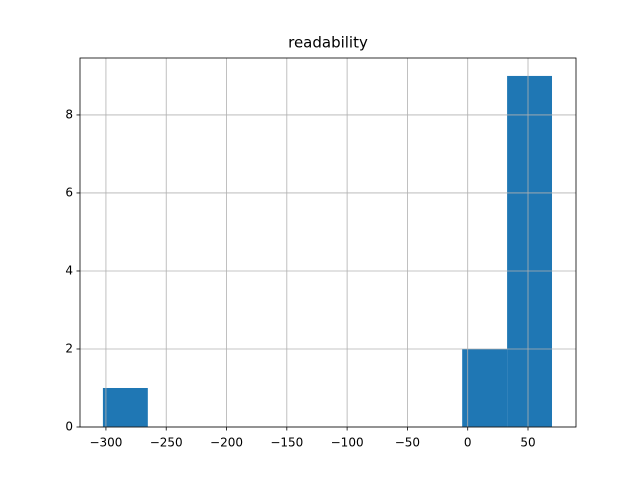  What do you see at coordinates (468, 443) in the screenshot?
I see `x-tick-label: 0` at bounding box center [468, 443].